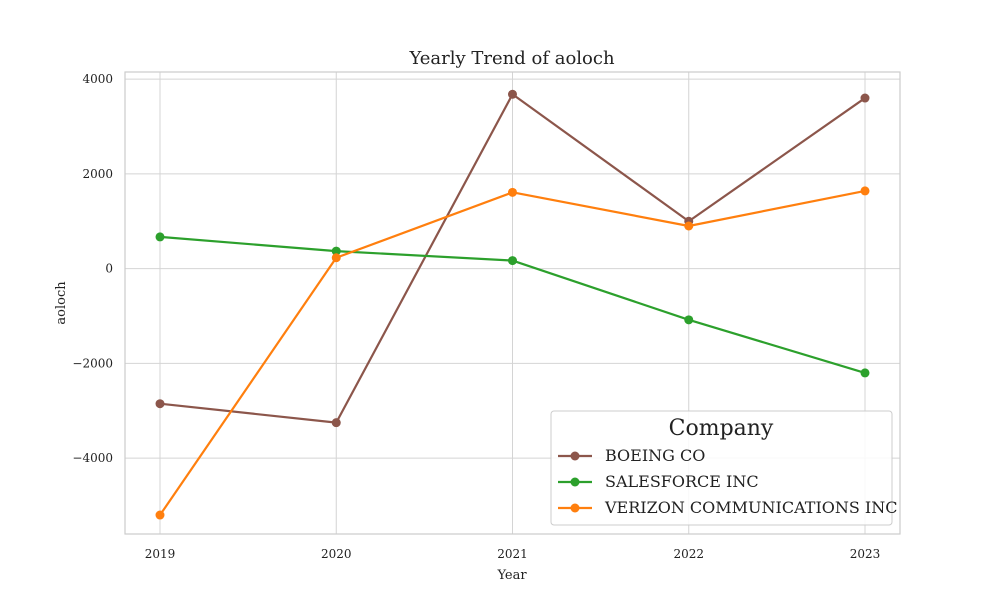 This screenshot has width=1000, height=604. I want to click on y-axis-label: aoloch, so click(61, 303).